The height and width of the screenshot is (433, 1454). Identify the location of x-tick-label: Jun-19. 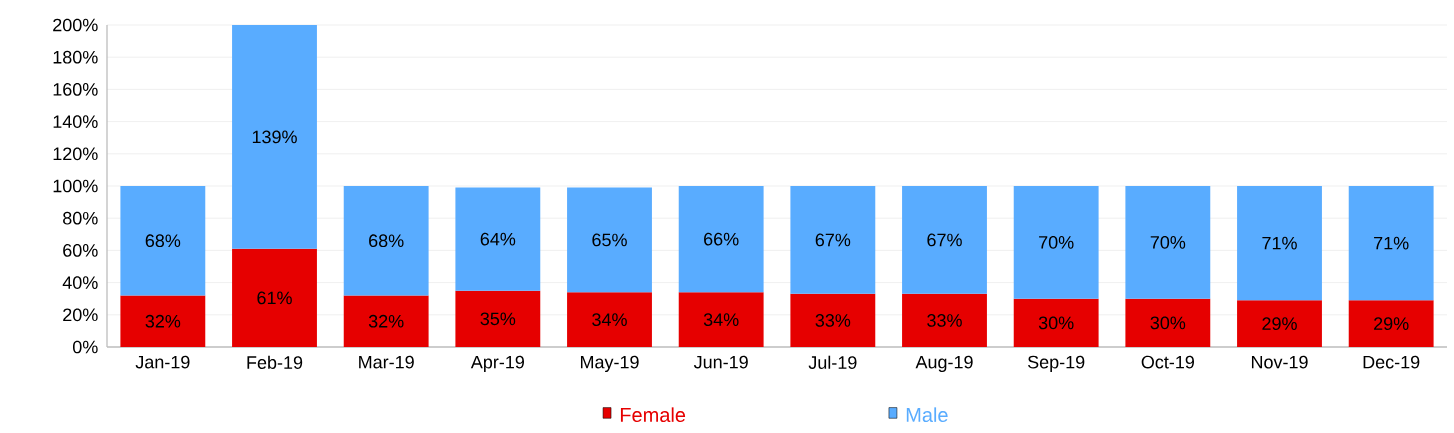
(720, 362).